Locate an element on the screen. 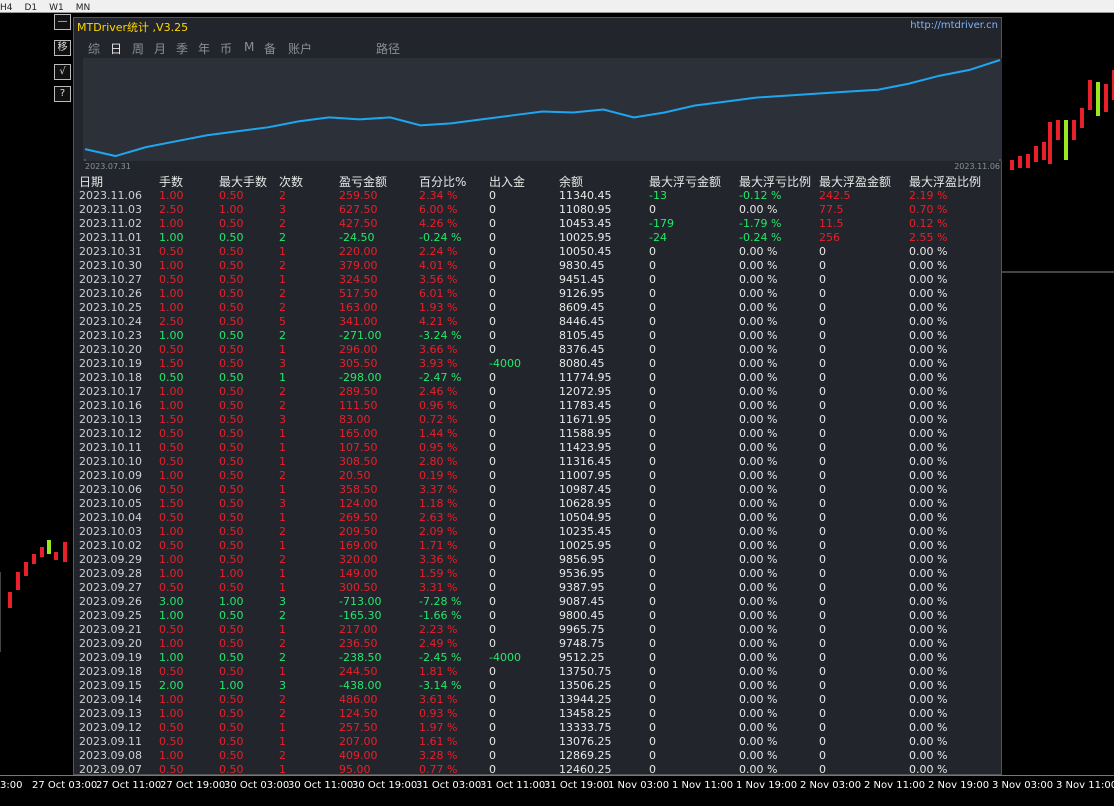  timeframe-button: MN is located at coordinates (83, 8).